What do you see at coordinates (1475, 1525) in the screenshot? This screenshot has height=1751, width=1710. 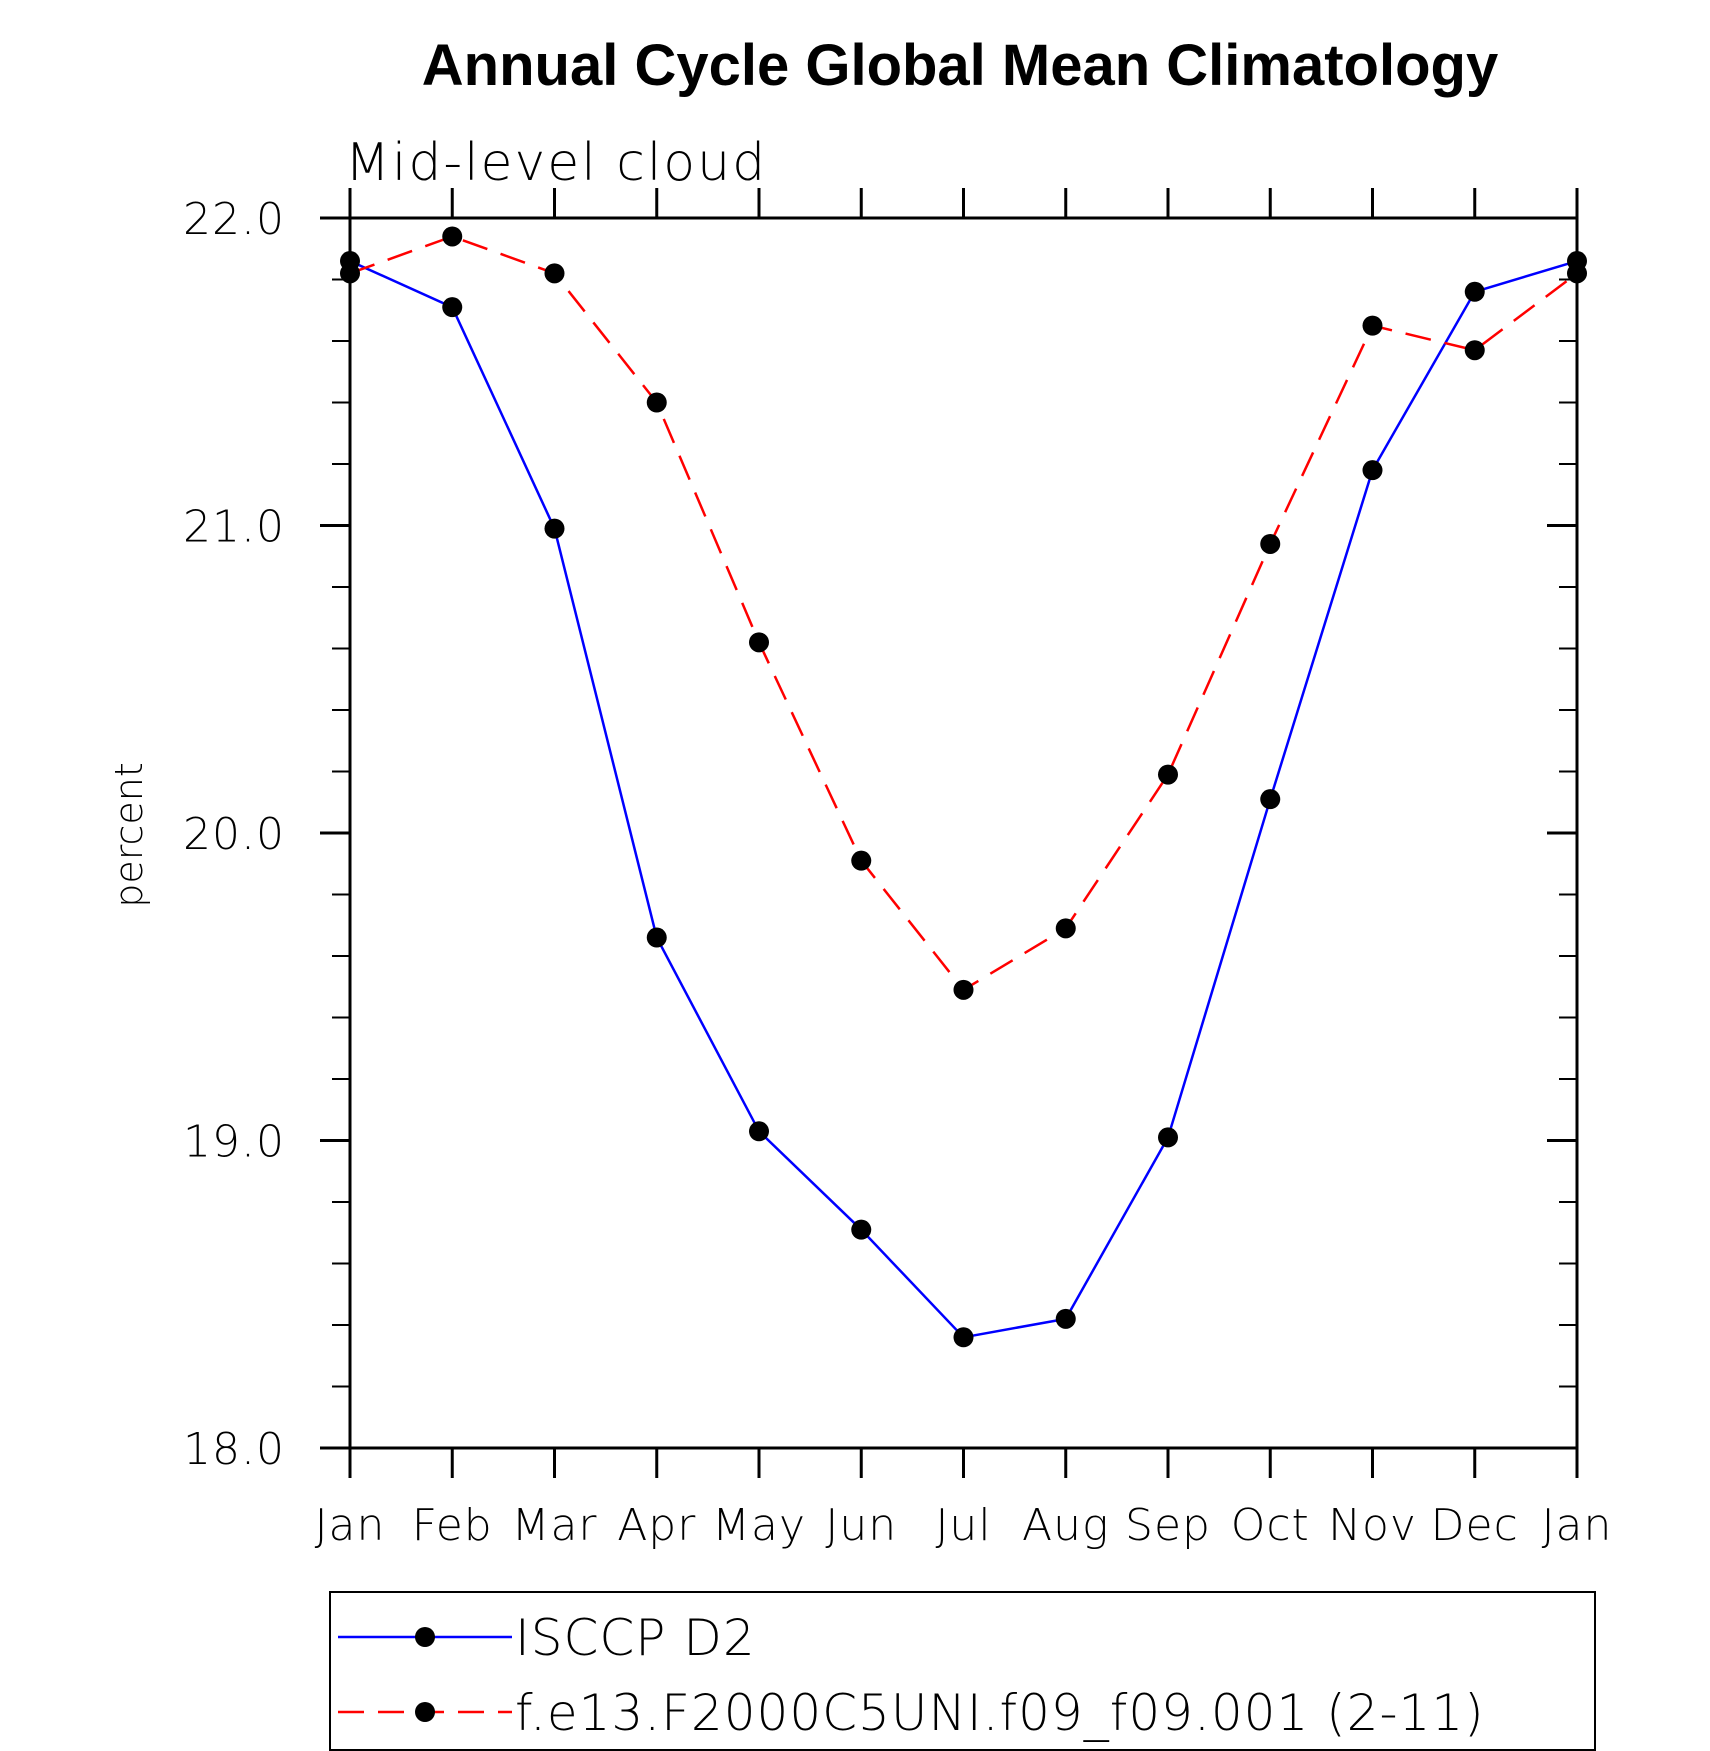 I see `x-tick-label: Dec` at bounding box center [1475, 1525].